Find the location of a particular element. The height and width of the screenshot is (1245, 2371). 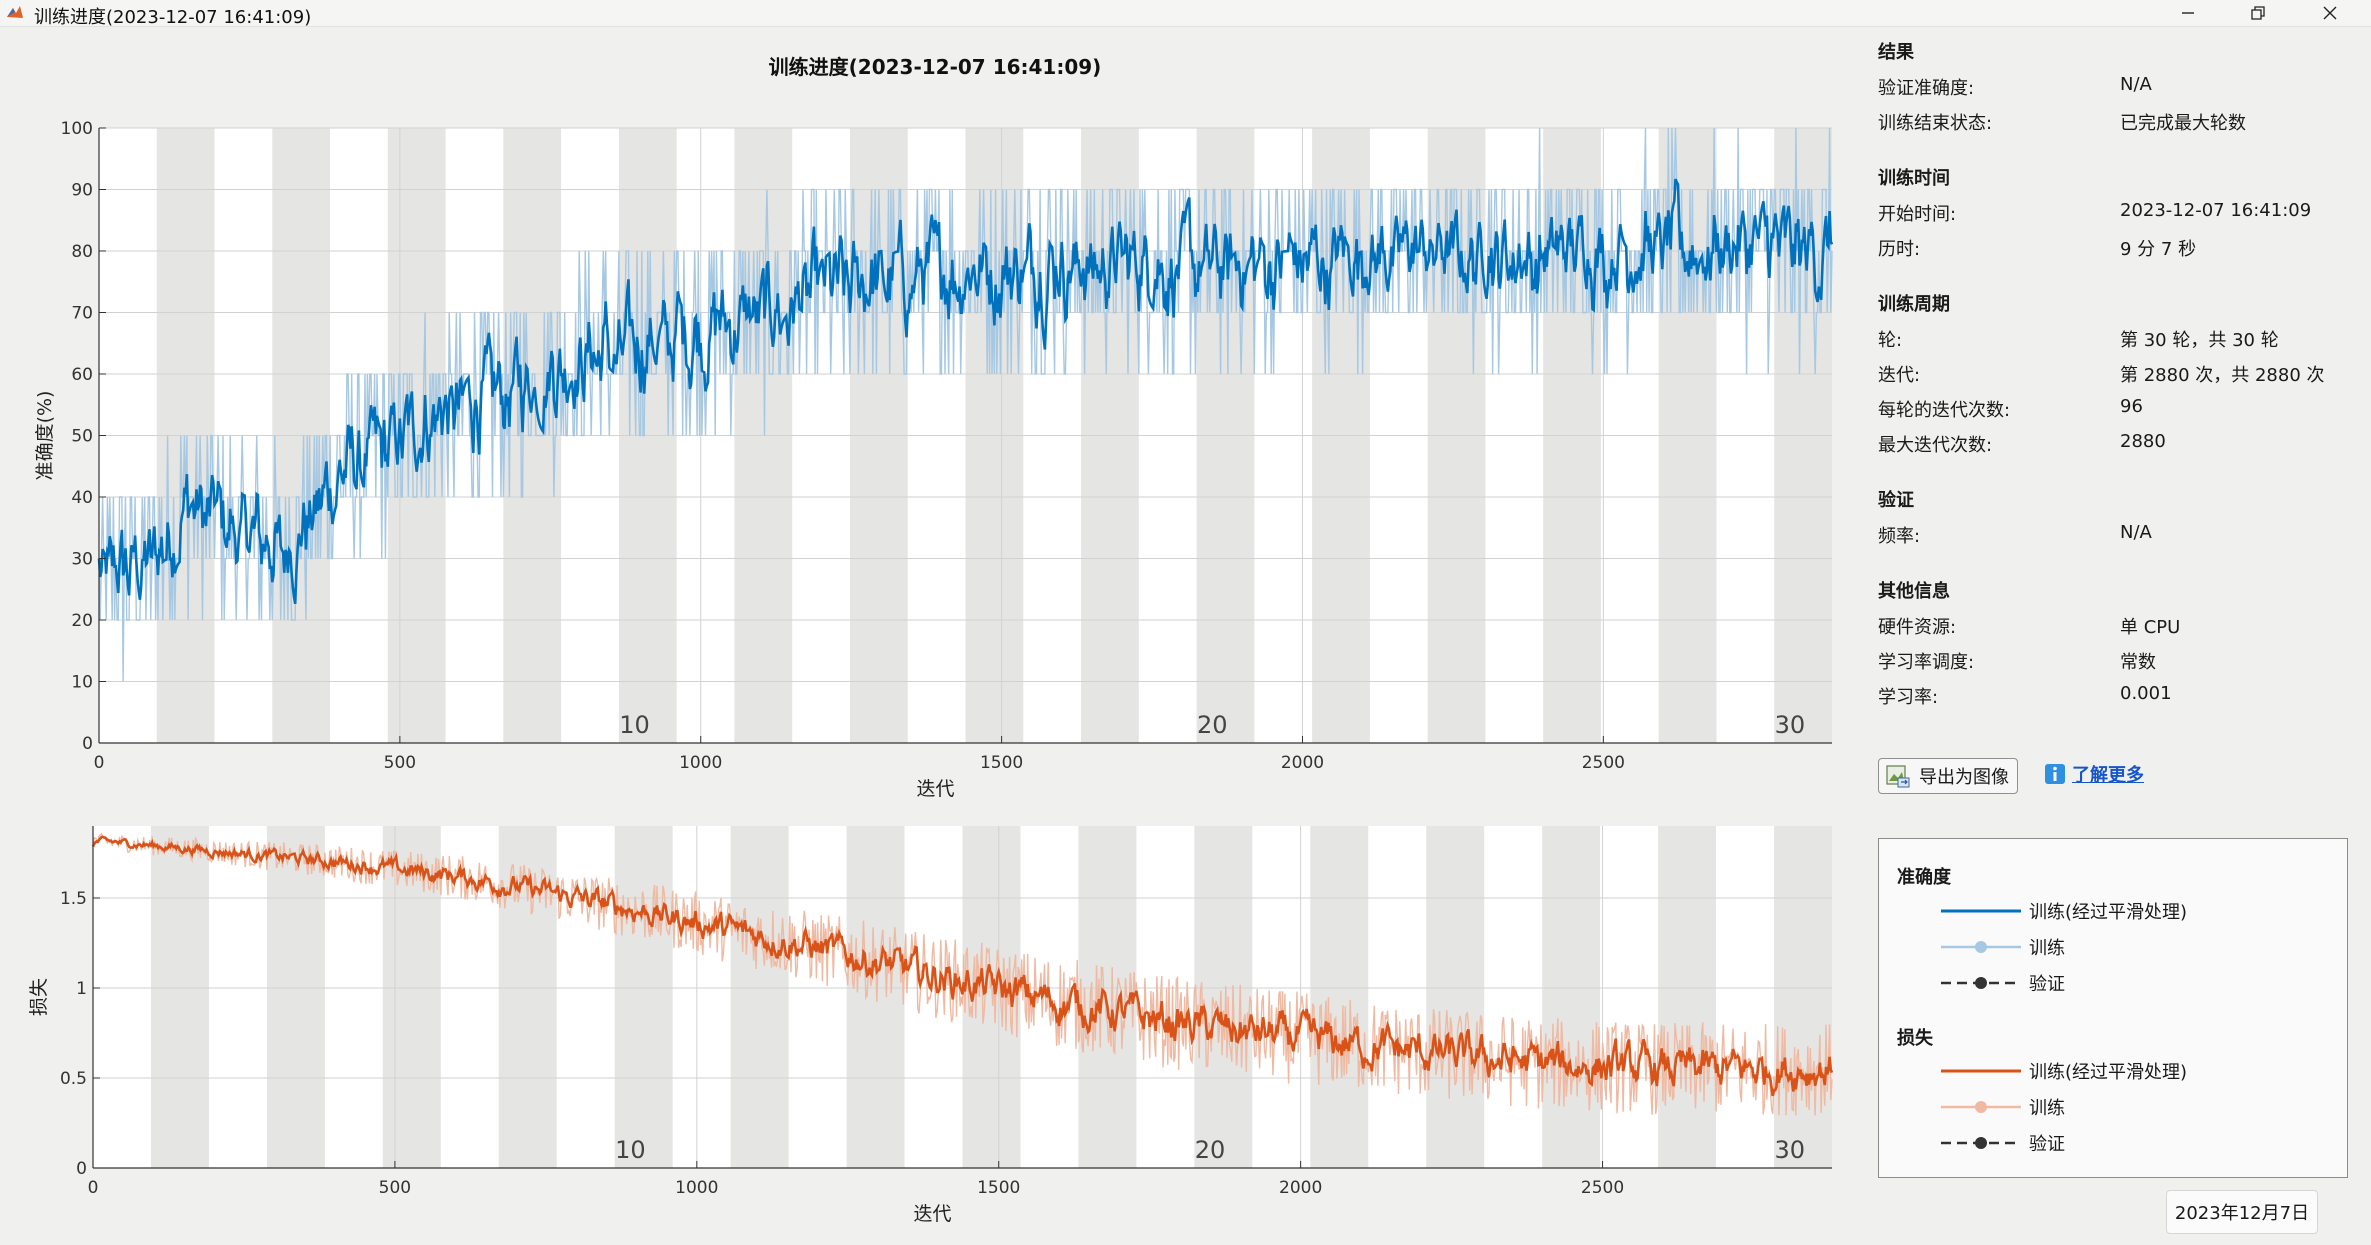

restore-button is located at coordinates (2258, 13).